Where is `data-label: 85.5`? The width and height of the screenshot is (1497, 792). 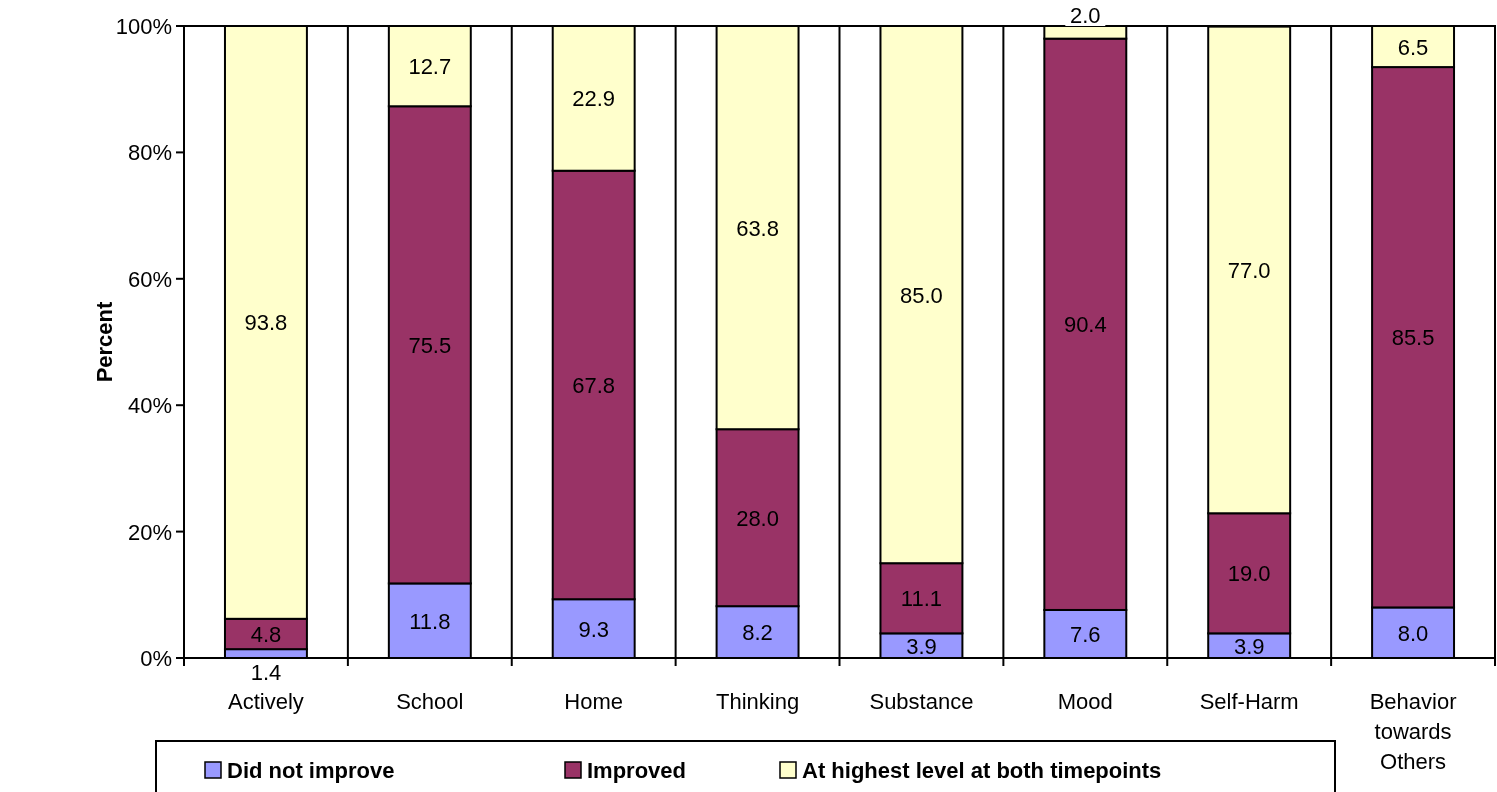 data-label: 85.5 is located at coordinates (1413, 338).